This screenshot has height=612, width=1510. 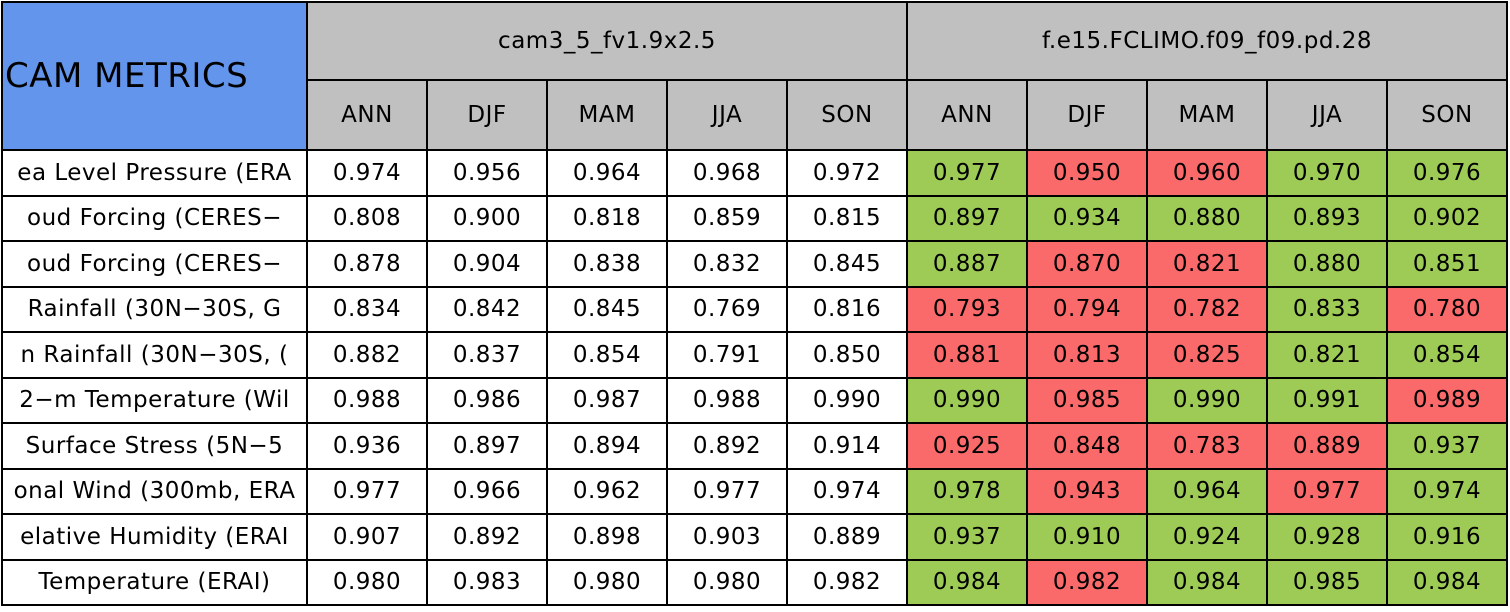 What do you see at coordinates (847, 491) in the screenshot?
I see `value-cell: 0.974` at bounding box center [847, 491].